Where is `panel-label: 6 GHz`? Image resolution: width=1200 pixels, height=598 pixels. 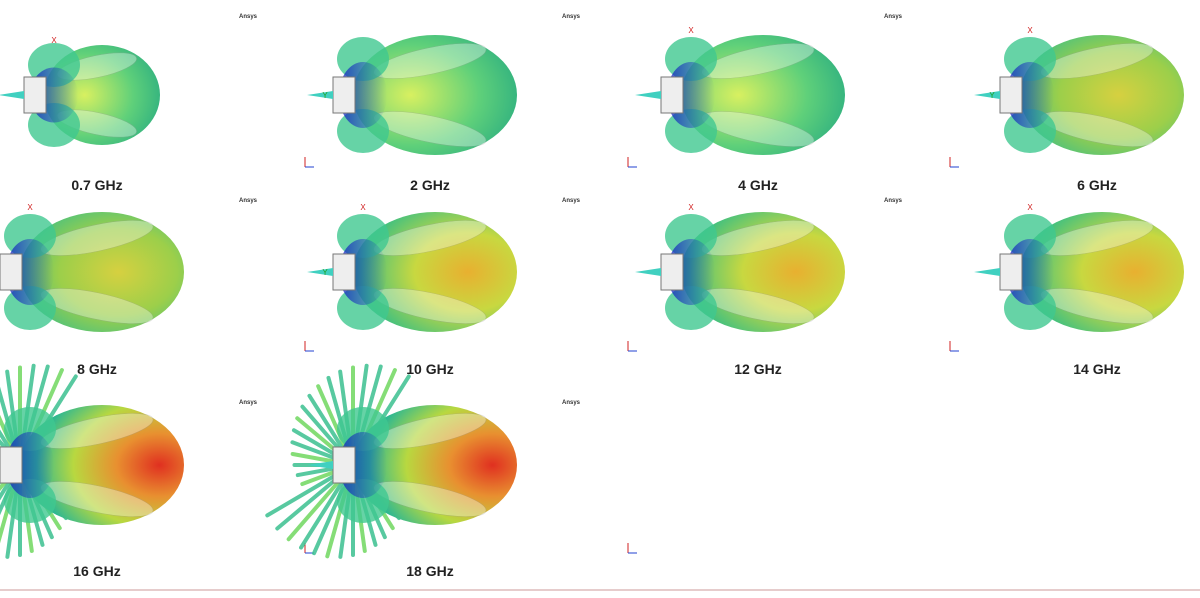 panel-label: 6 GHz is located at coordinates (1097, 185).